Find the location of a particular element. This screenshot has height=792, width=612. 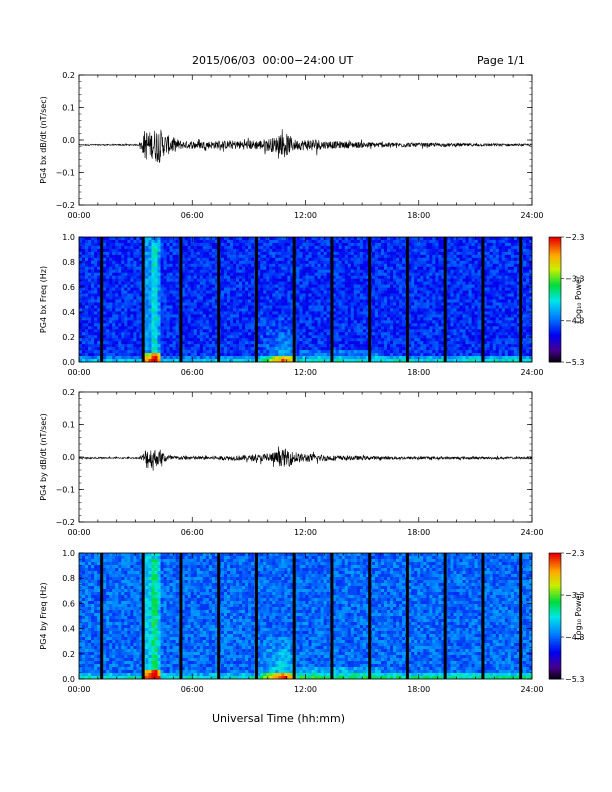

data-trace is located at coordinates (305, 146).